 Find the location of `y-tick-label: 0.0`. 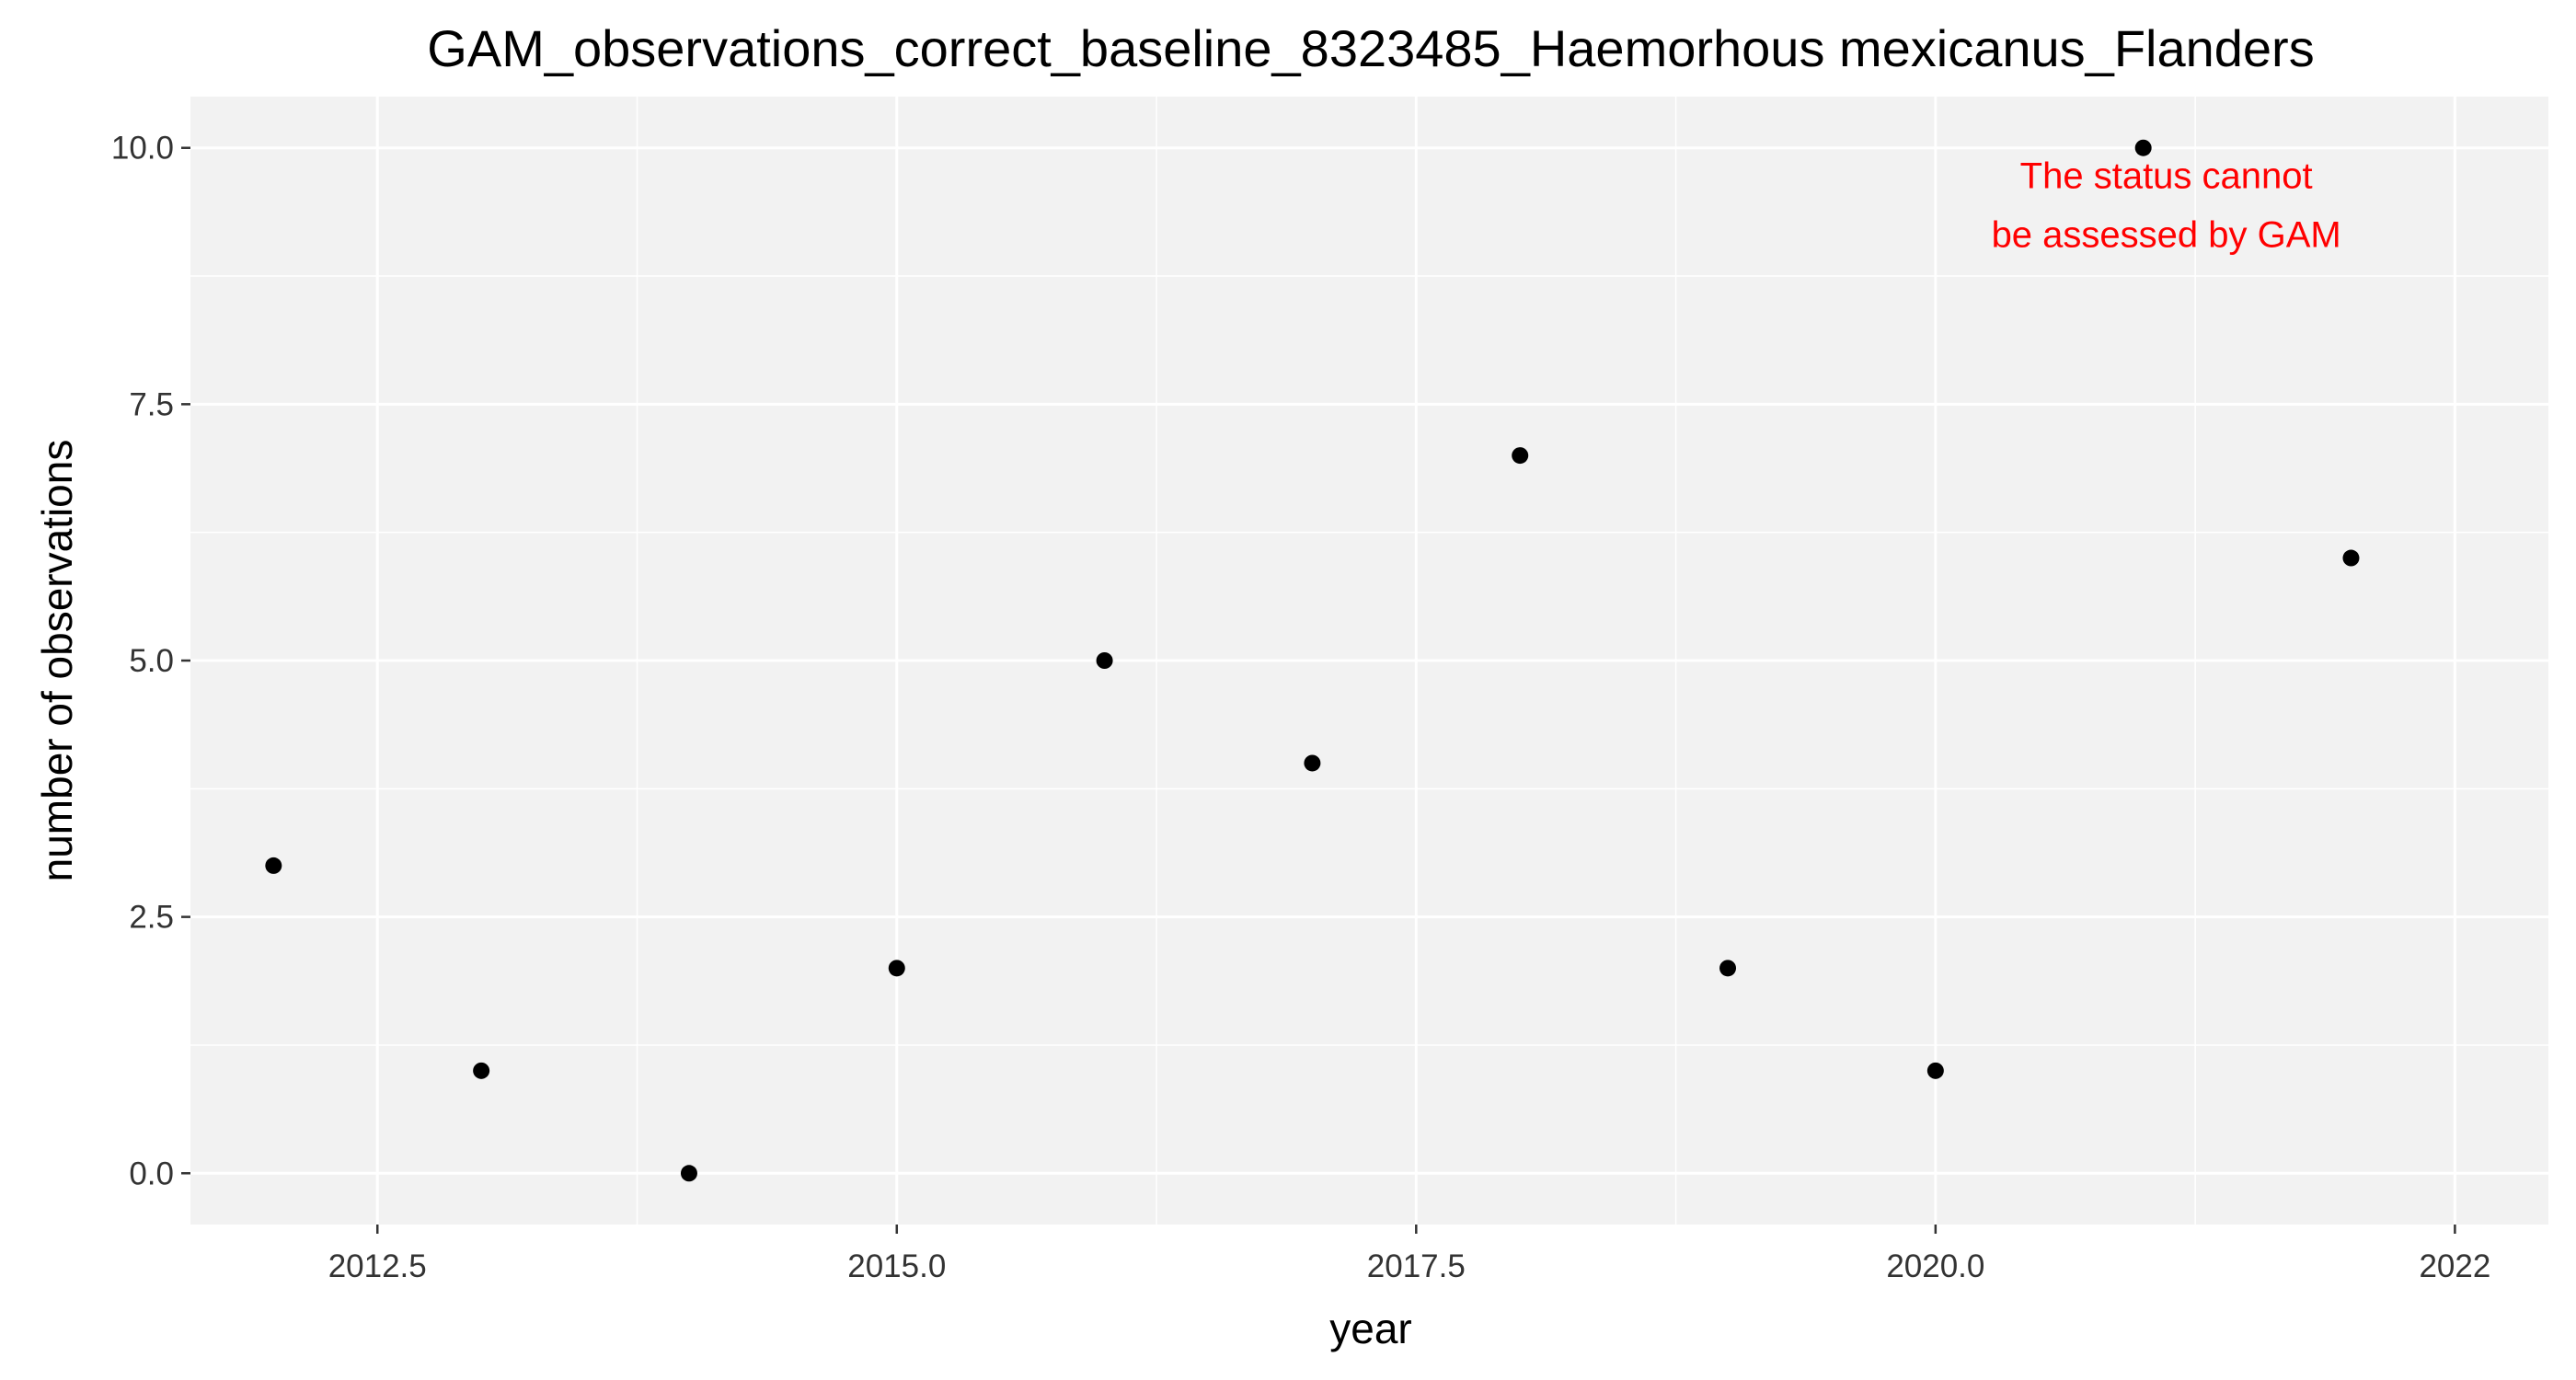

y-tick-label: 0.0 is located at coordinates (151, 1173).